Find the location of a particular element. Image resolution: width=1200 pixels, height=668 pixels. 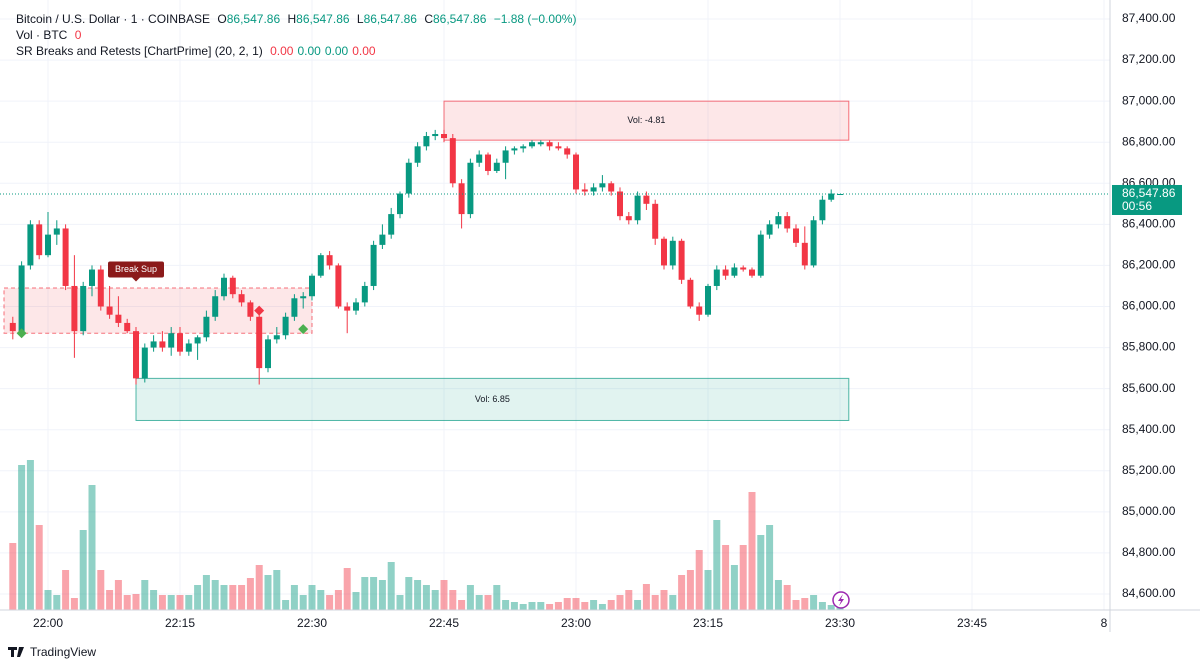

y-tick-label: 86,800.00 is located at coordinates (1149, 141).